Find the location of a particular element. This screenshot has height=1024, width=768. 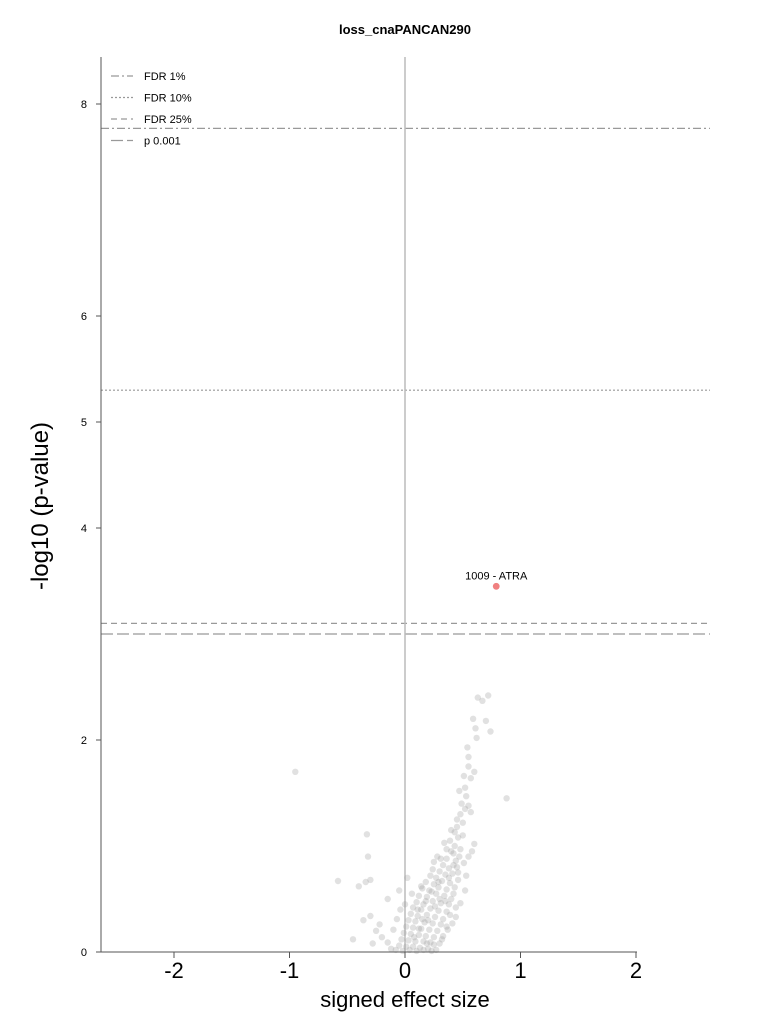

legend-label: p 0.001 is located at coordinates (162, 142).